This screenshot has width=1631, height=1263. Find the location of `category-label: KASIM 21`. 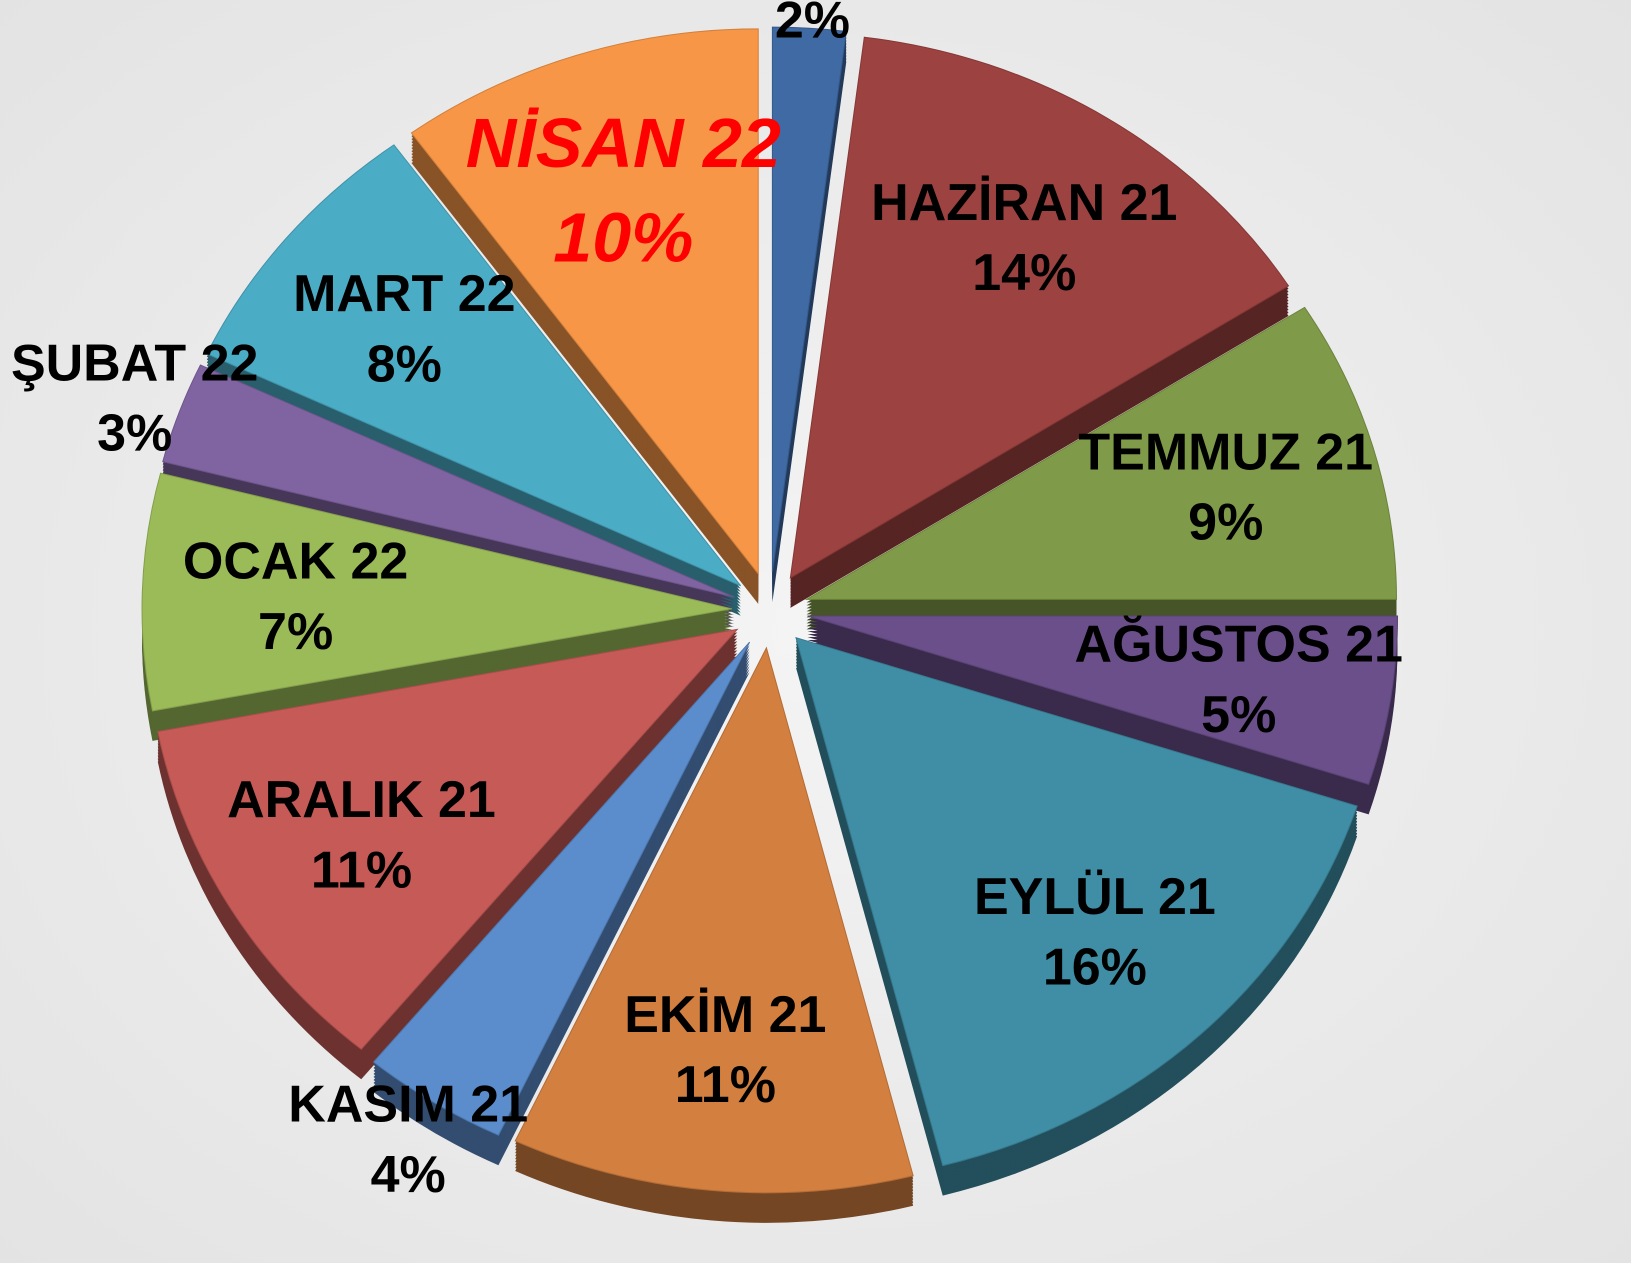

category-label: KASIM 21 is located at coordinates (408, 1105).